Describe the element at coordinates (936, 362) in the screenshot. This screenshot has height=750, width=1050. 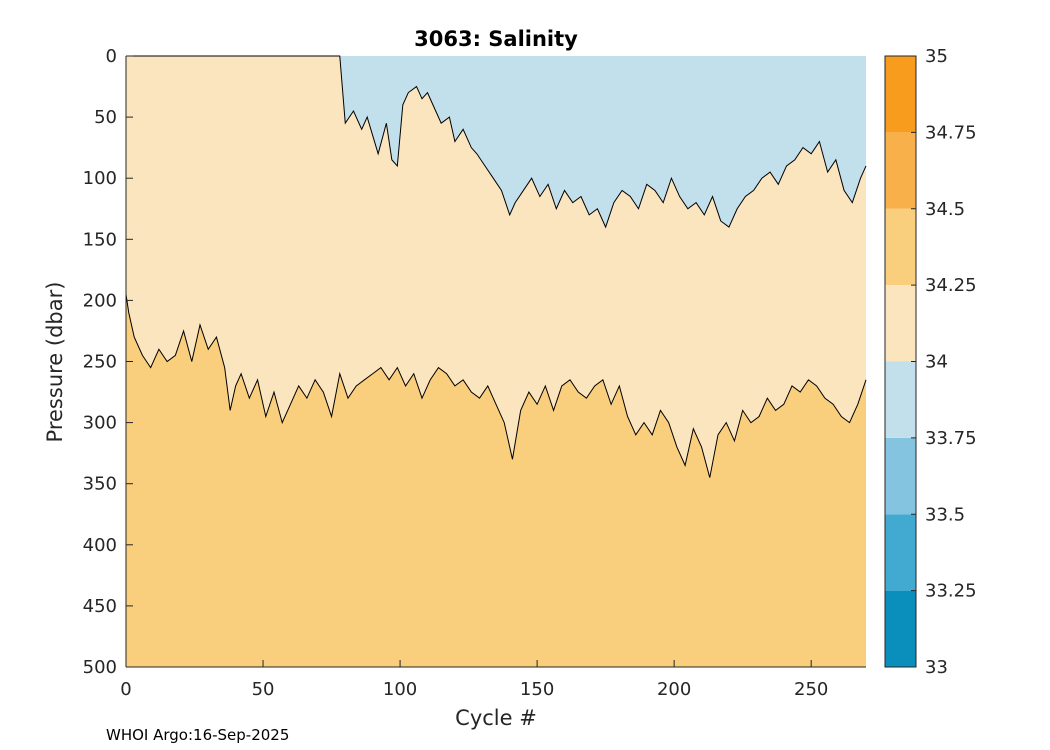
I see `colorbar-tick-label: 34` at that location.